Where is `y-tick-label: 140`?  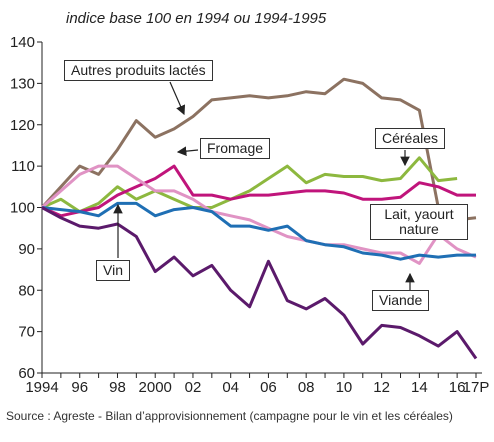 y-tick-label: 140 is located at coordinates (22, 42).